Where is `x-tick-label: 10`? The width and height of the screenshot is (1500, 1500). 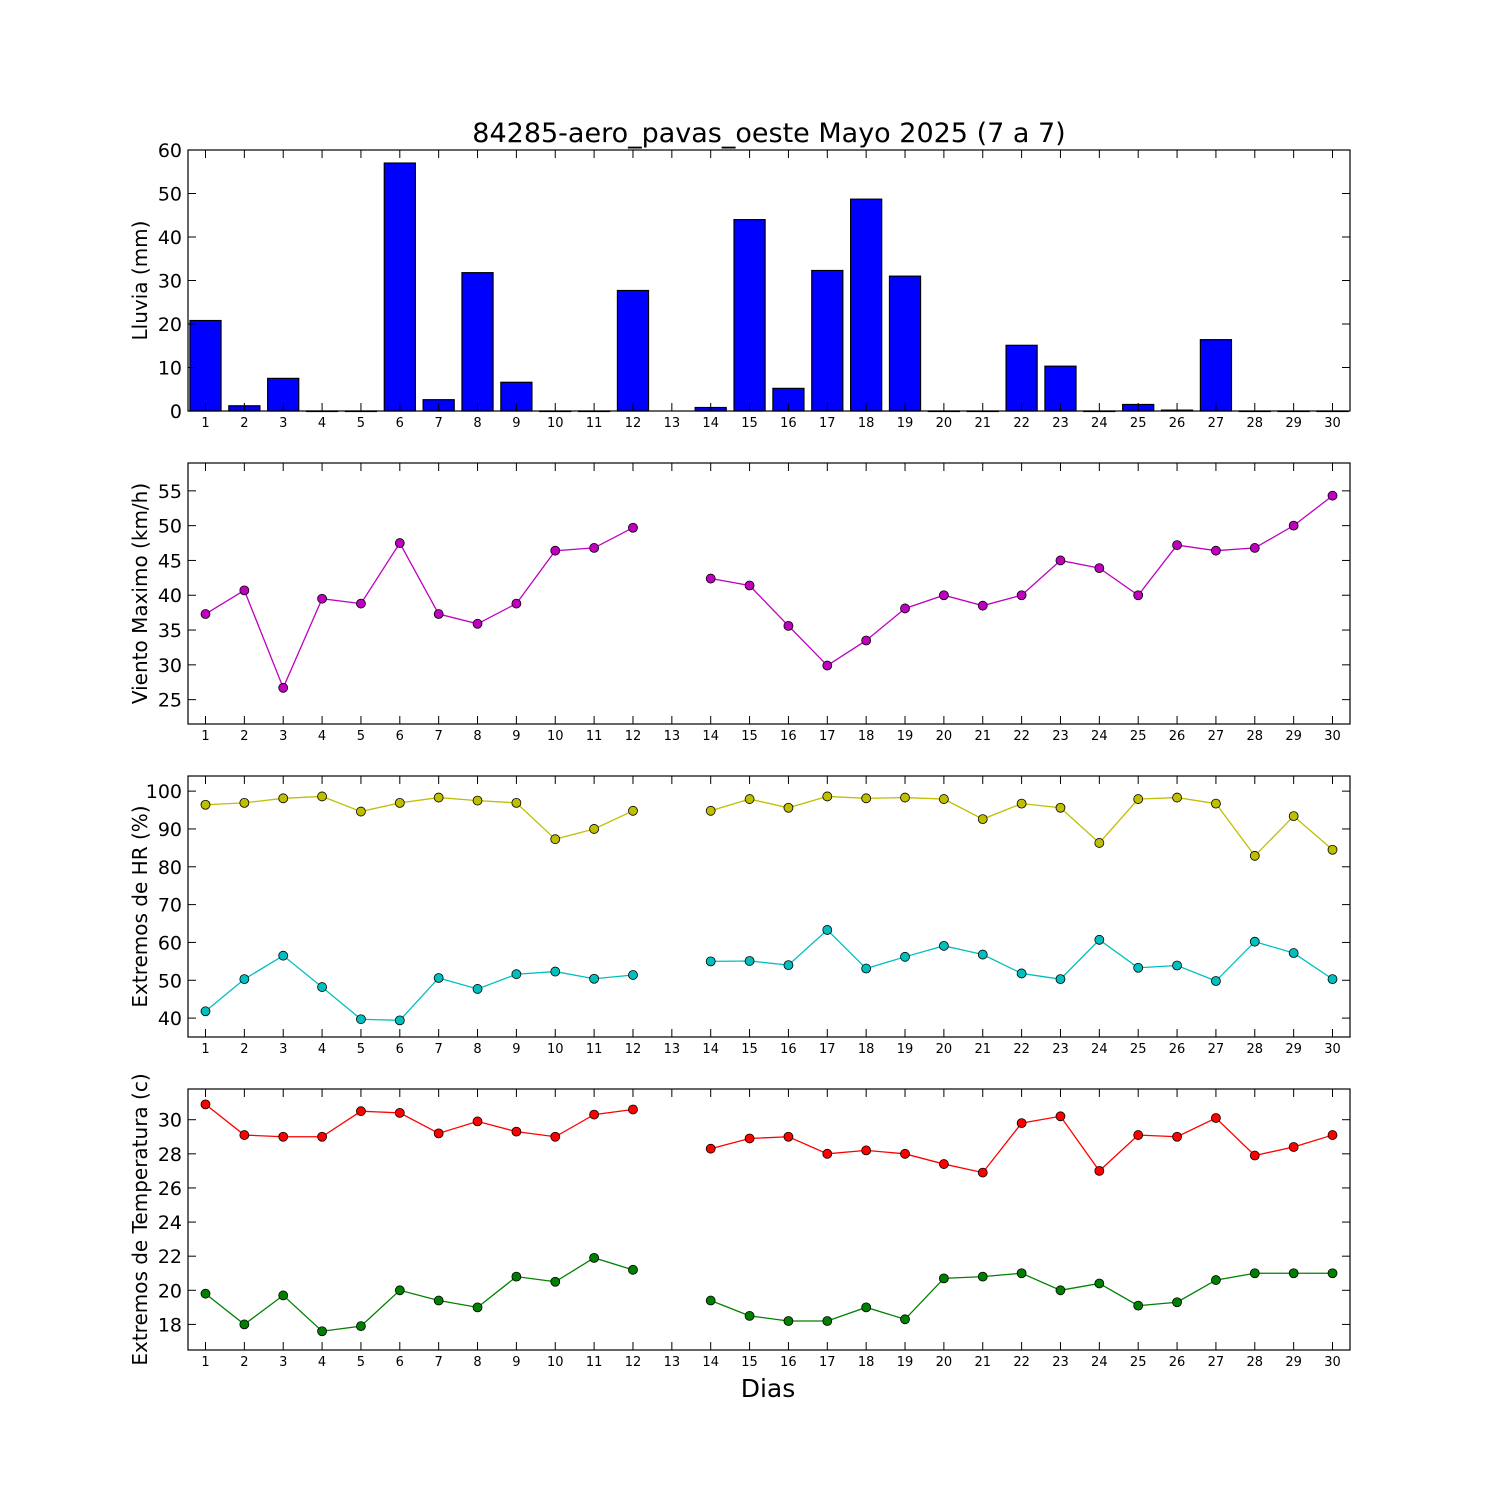
x-tick-label: 10 is located at coordinates (555, 736).